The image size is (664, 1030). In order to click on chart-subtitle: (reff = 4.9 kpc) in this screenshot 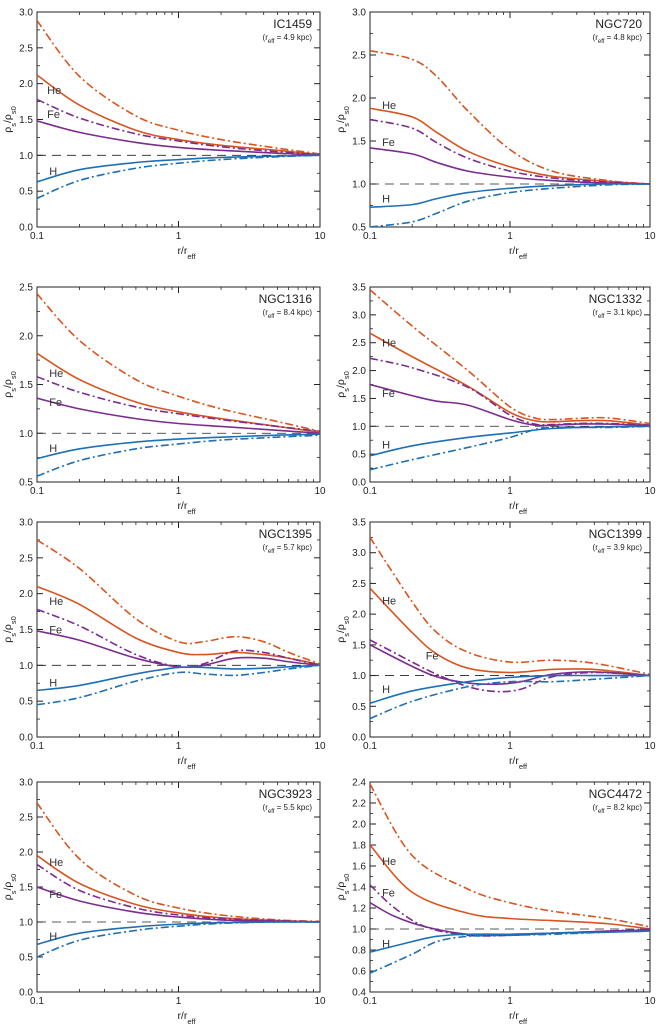, I will do `click(288, 39)`.